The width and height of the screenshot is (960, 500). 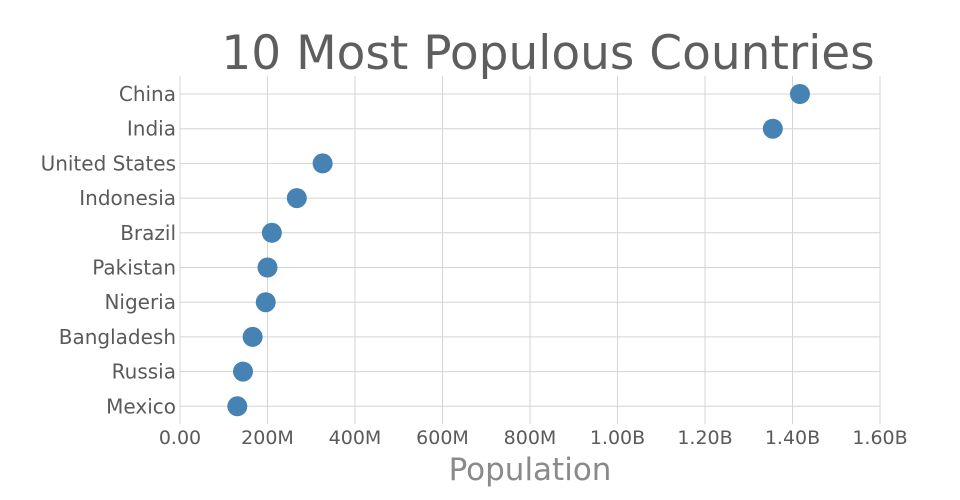 I want to click on x-tick-label: 400M, so click(x=355, y=438).